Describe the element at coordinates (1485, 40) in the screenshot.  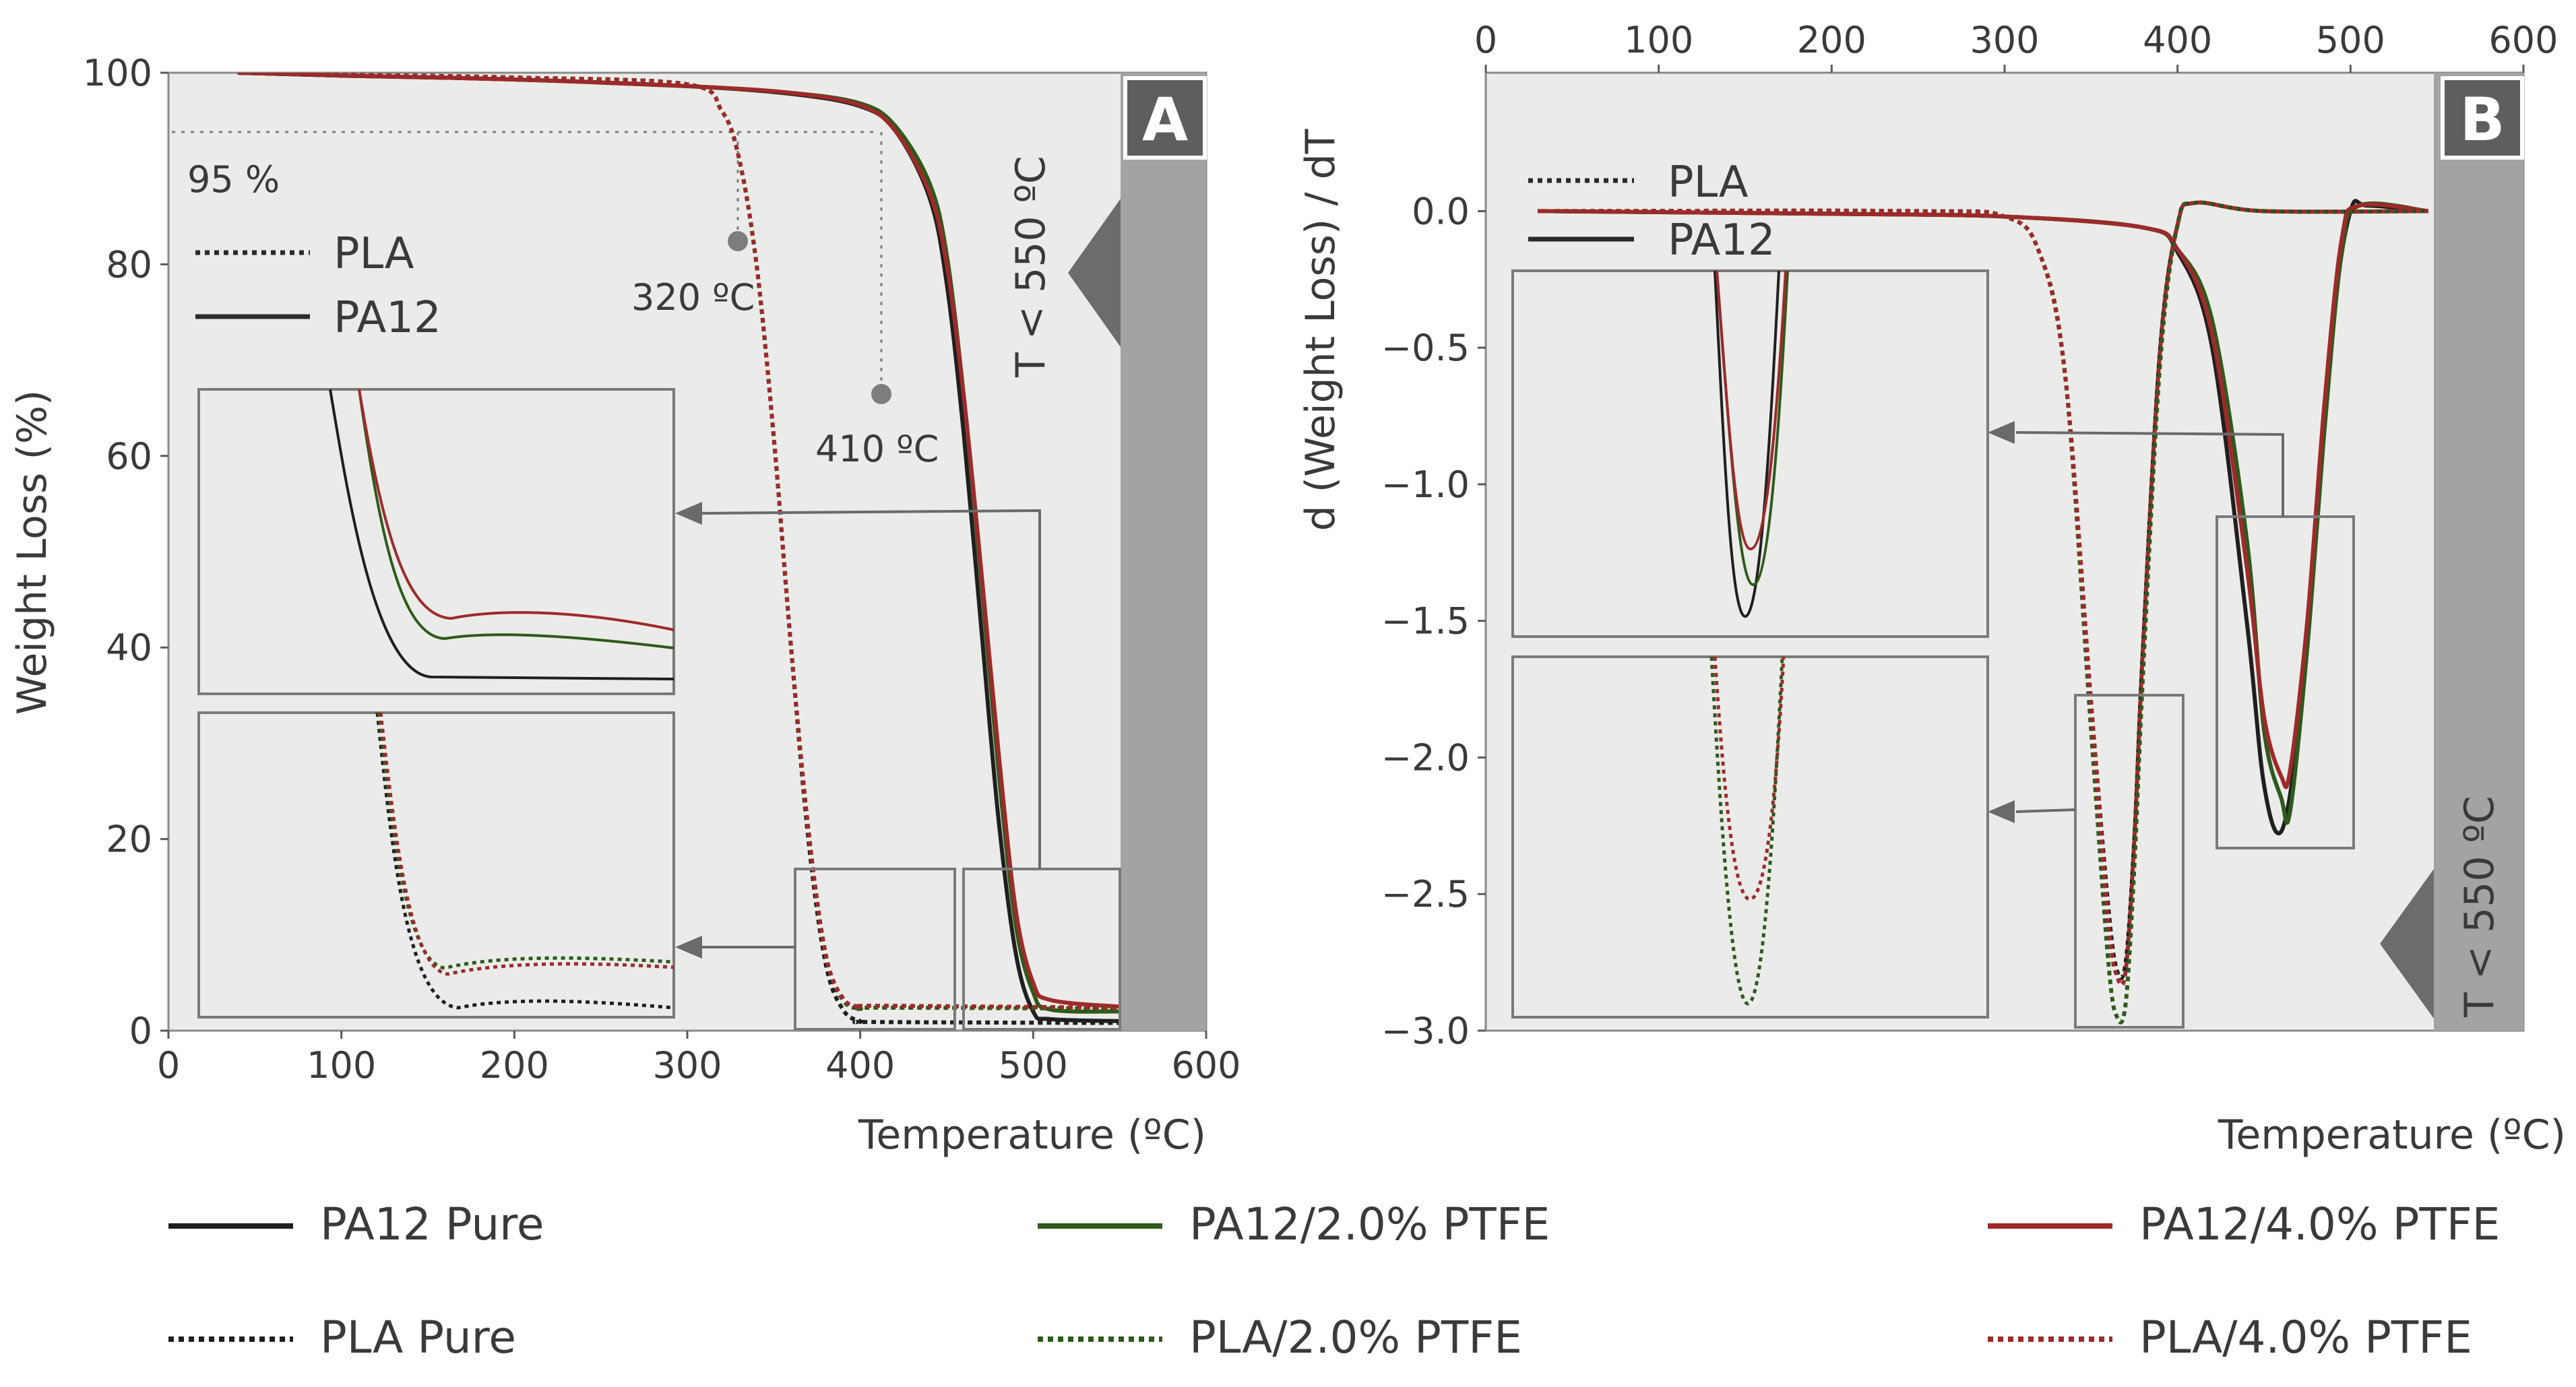
I see `panel-b-x-tick-label: 0` at that location.